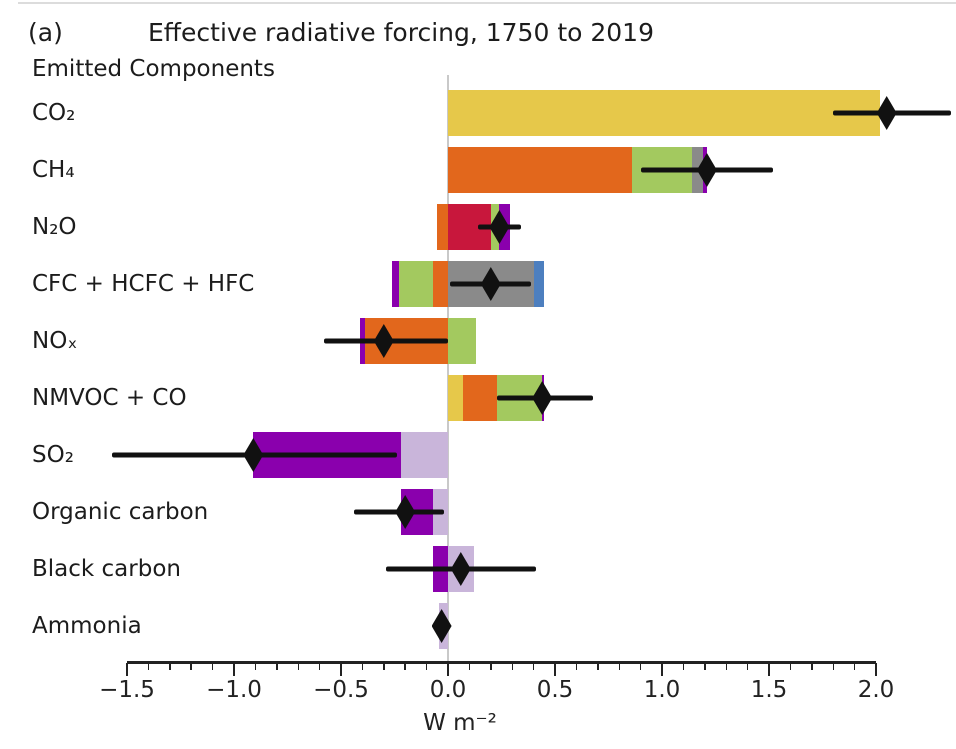 This screenshot has height=749, width=956. What do you see at coordinates (54, 227) in the screenshot?
I see `row-label: N₂O` at bounding box center [54, 227].